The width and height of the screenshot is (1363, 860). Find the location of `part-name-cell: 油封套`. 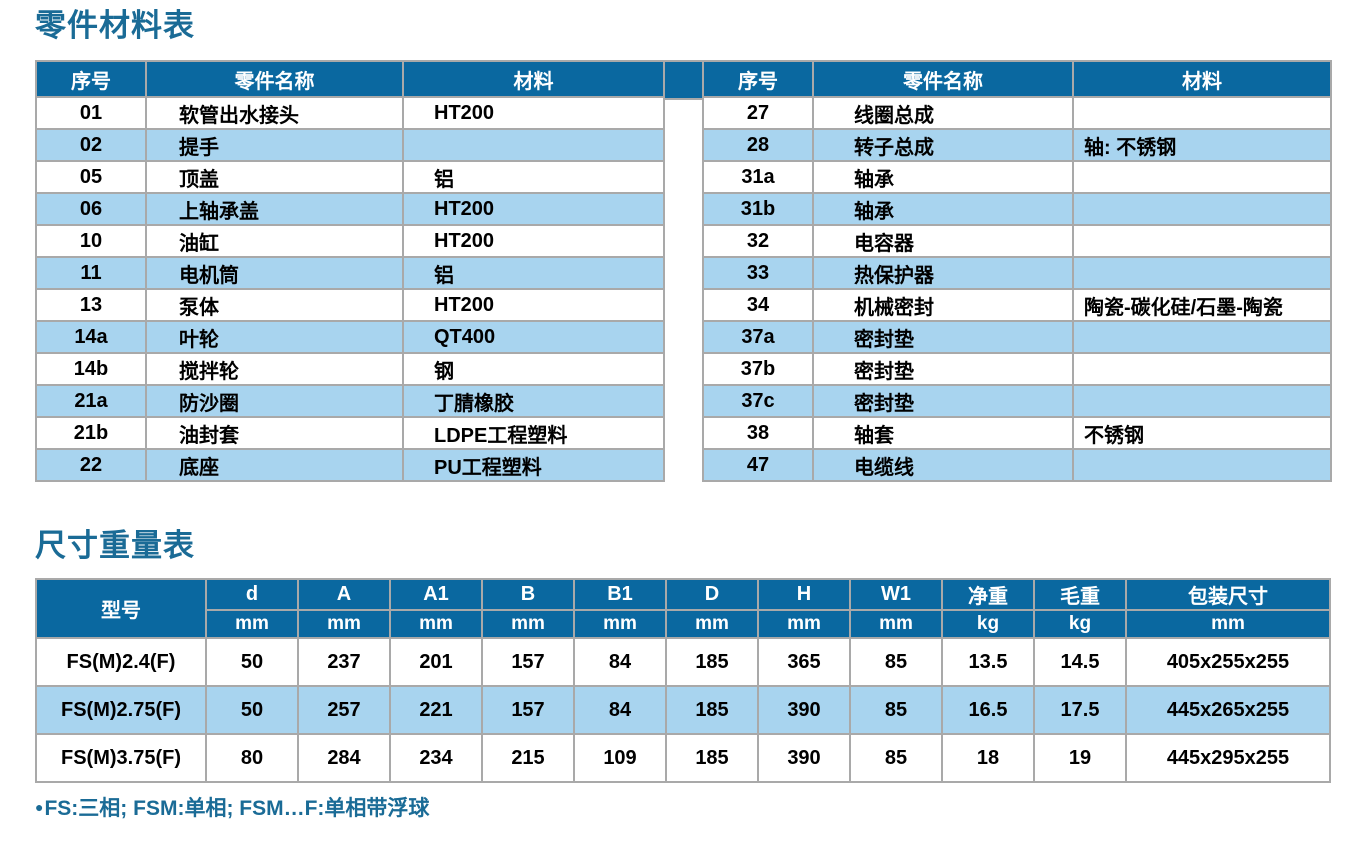

part-name-cell: 油封套 is located at coordinates (274, 433).